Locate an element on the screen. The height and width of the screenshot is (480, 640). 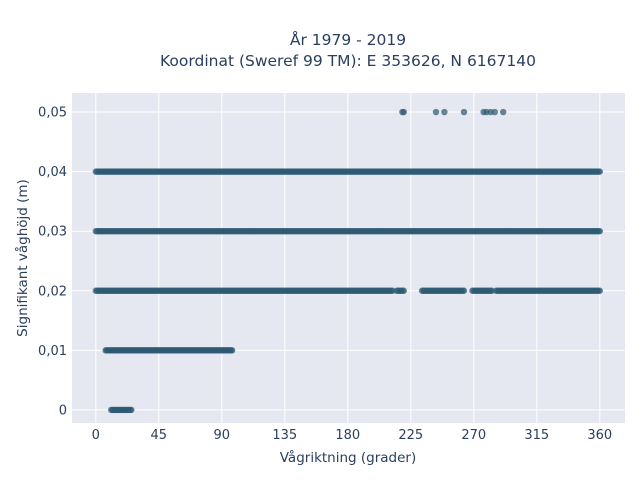
y-tick-label: 0,05 is located at coordinates (52, 113).